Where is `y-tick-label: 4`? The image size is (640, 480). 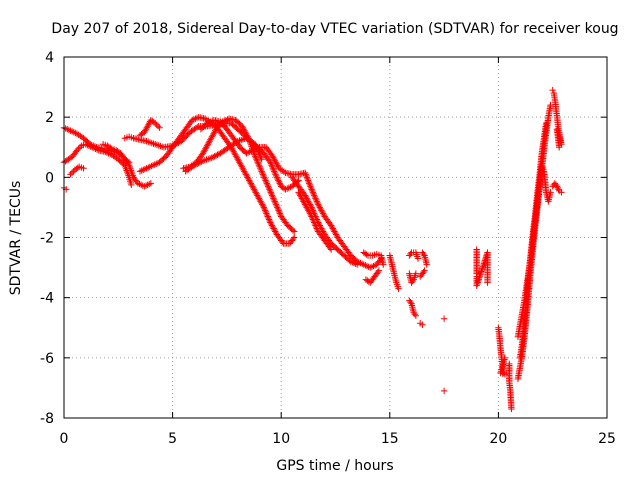
y-tick-label: 4 is located at coordinates (49, 58).